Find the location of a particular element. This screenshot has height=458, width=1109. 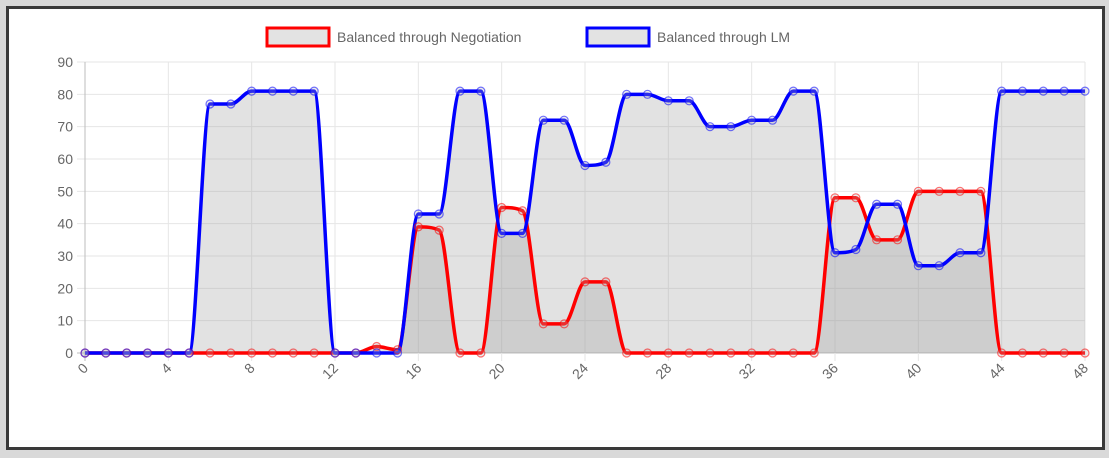

legend-swatch is located at coordinates (618, 37).